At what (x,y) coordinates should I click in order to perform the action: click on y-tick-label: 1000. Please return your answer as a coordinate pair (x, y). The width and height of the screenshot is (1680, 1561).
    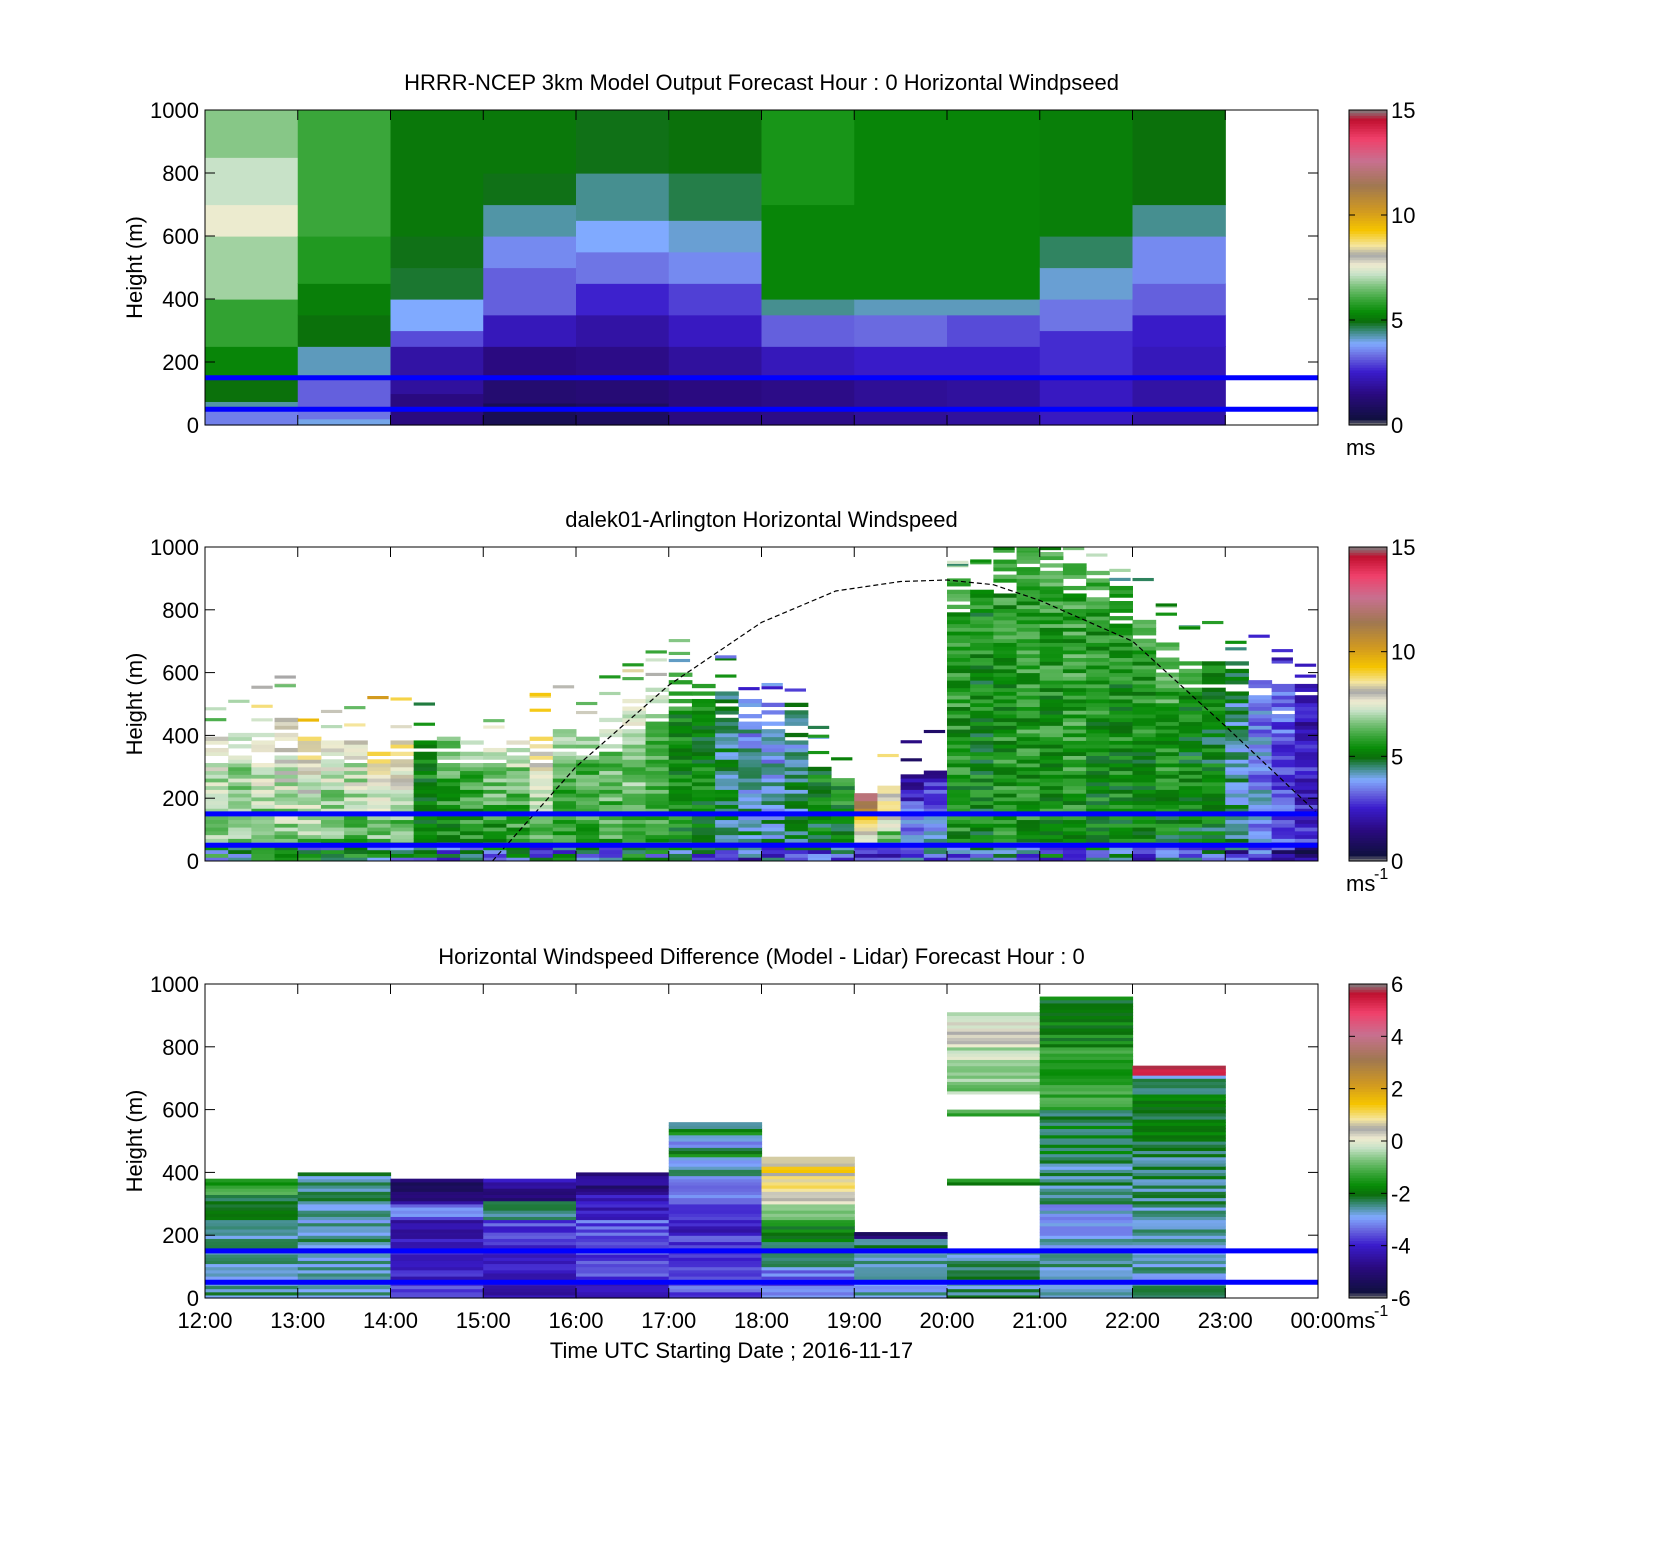
    Looking at the image, I should click on (174, 547).